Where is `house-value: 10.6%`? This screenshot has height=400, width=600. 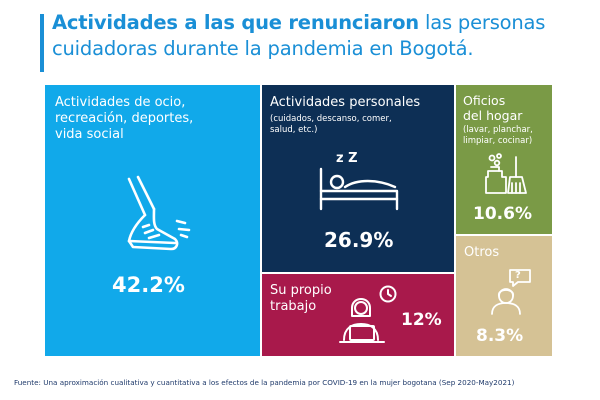
house-value: 10.6% is located at coordinates (502, 214).